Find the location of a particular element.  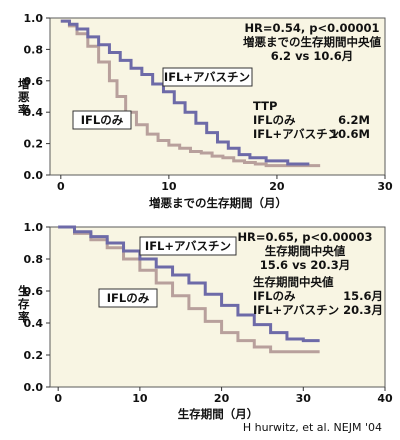

y-axis-label: 生存率 is located at coordinates (24, 304).